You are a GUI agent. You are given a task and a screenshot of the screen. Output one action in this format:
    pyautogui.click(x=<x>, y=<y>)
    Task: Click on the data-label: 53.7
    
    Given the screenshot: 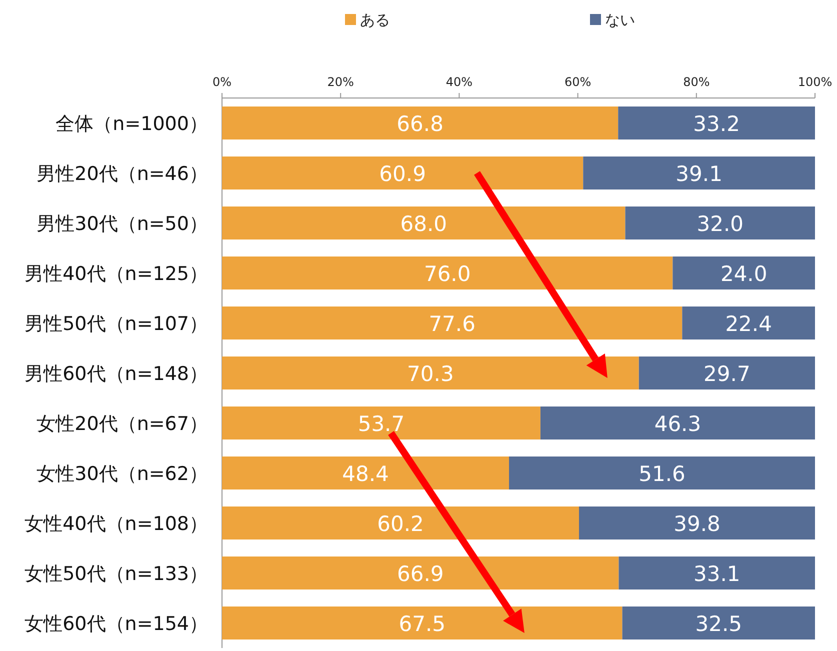 What is the action you would take?
    pyautogui.click(x=381, y=424)
    